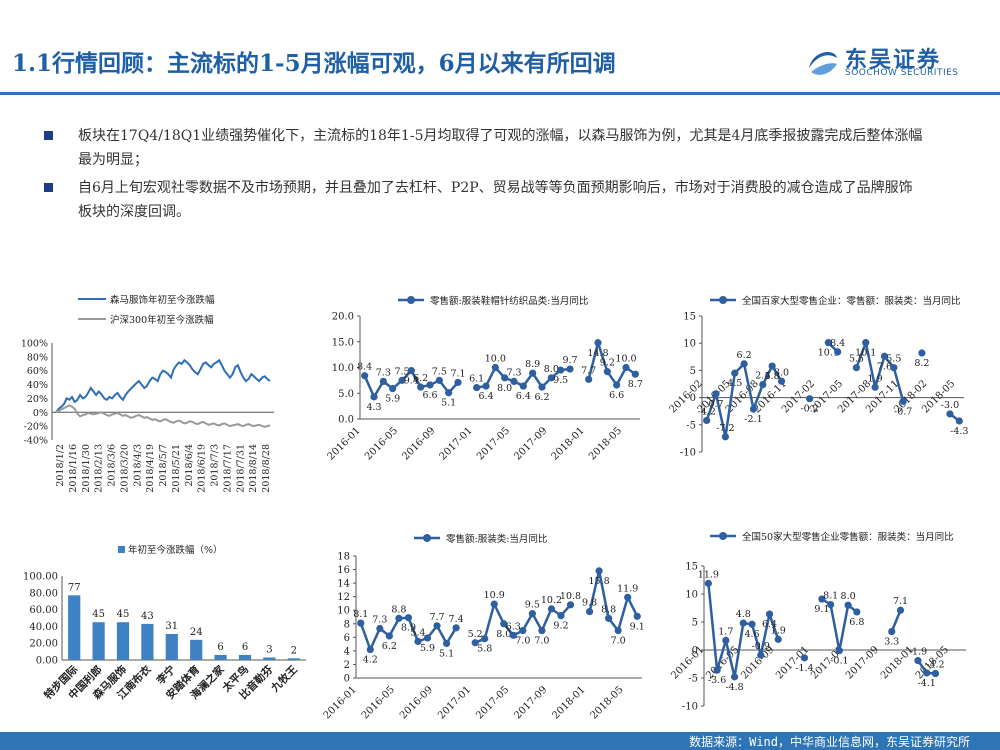 The image size is (1000, 750). What do you see at coordinates (215, 465) in the screenshot?
I see `x-tick-label: 2018/7/3` at bounding box center [215, 465].